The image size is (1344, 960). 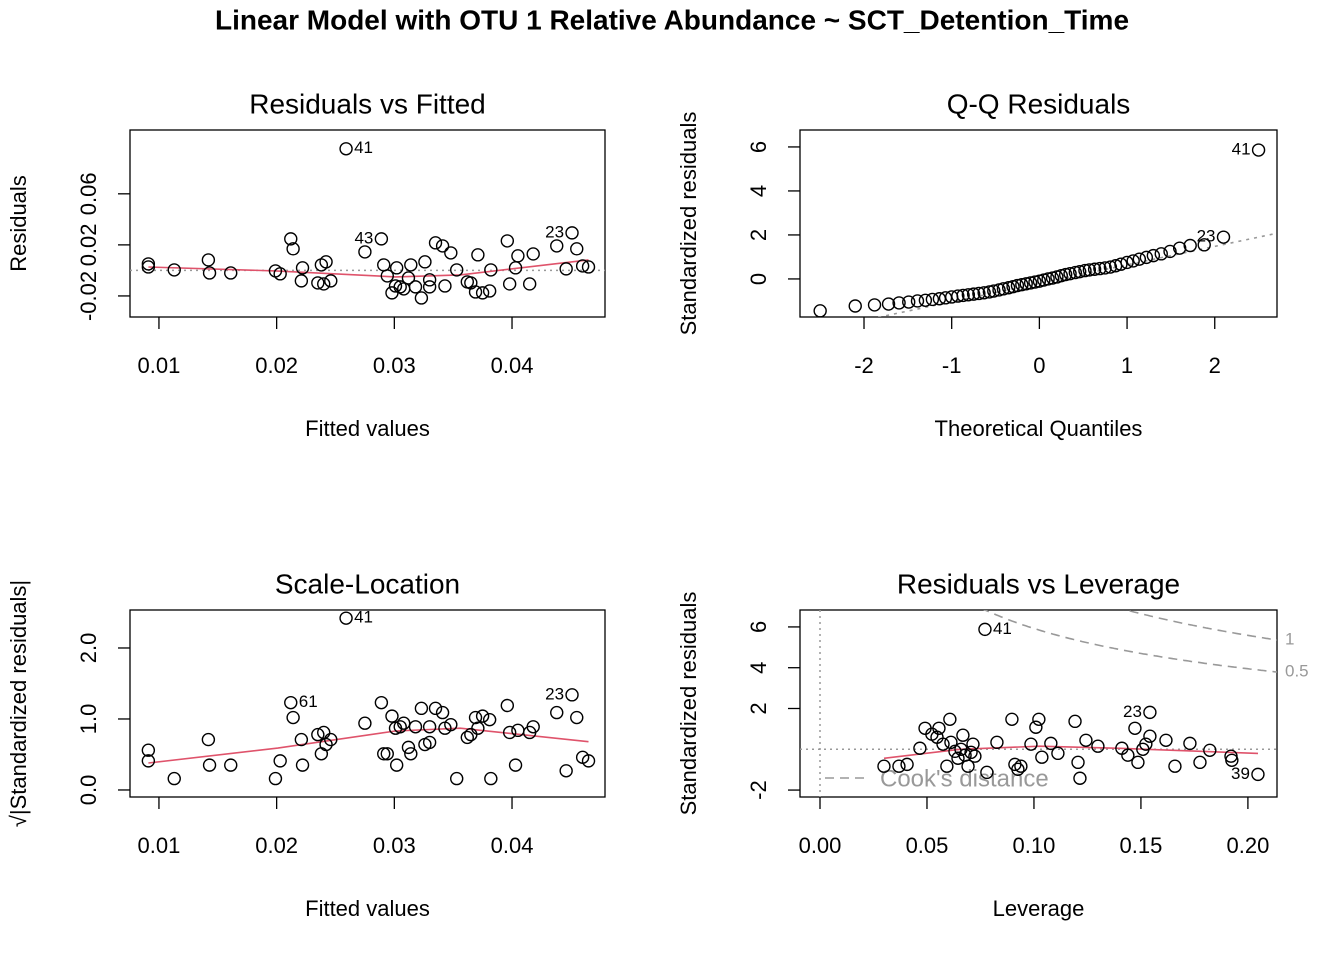 What do you see at coordinates (1240, 773) in the screenshot?
I see `point-label: 39` at bounding box center [1240, 773].